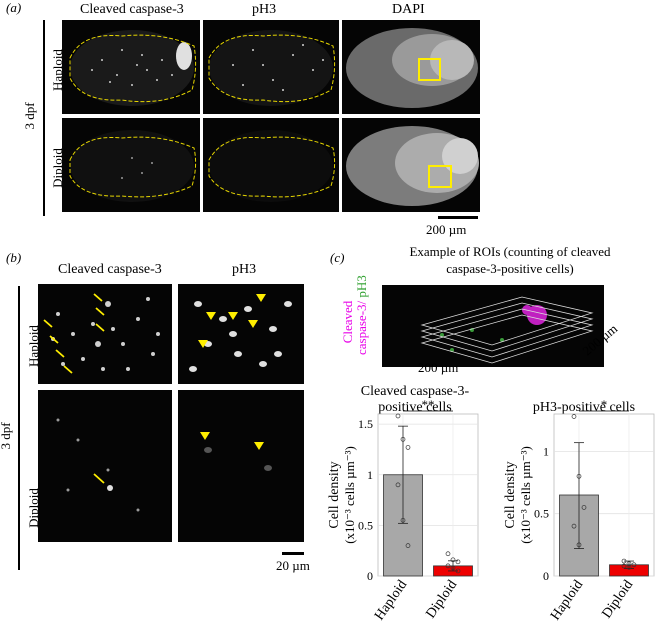 This screenshot has width=662, height=630. I want to click on micrograph-diploid-dapi, so click(411, 165).